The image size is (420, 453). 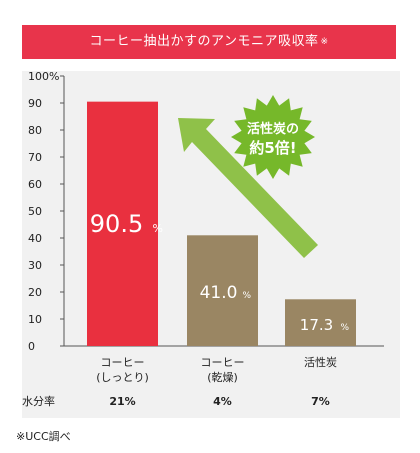 What do you see at coordinates (248, 188) in the screenshot?
I see `comparison-arrow` at bounding box center [248, 188].